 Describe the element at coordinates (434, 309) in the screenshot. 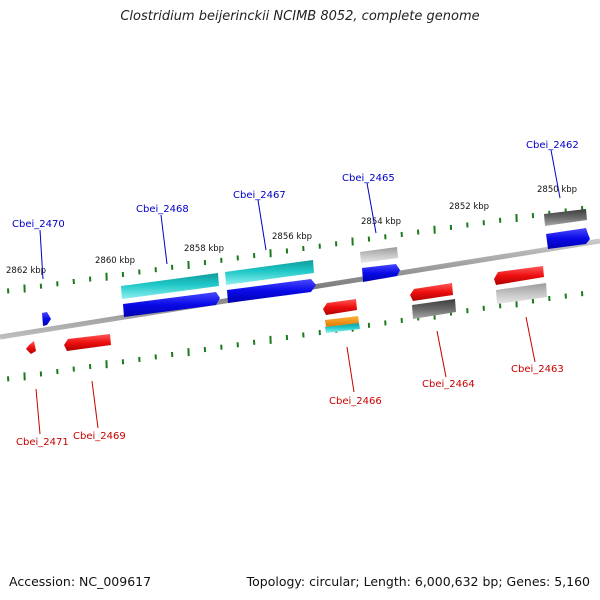

I see `gene-cbei-2464-dark` at that location.